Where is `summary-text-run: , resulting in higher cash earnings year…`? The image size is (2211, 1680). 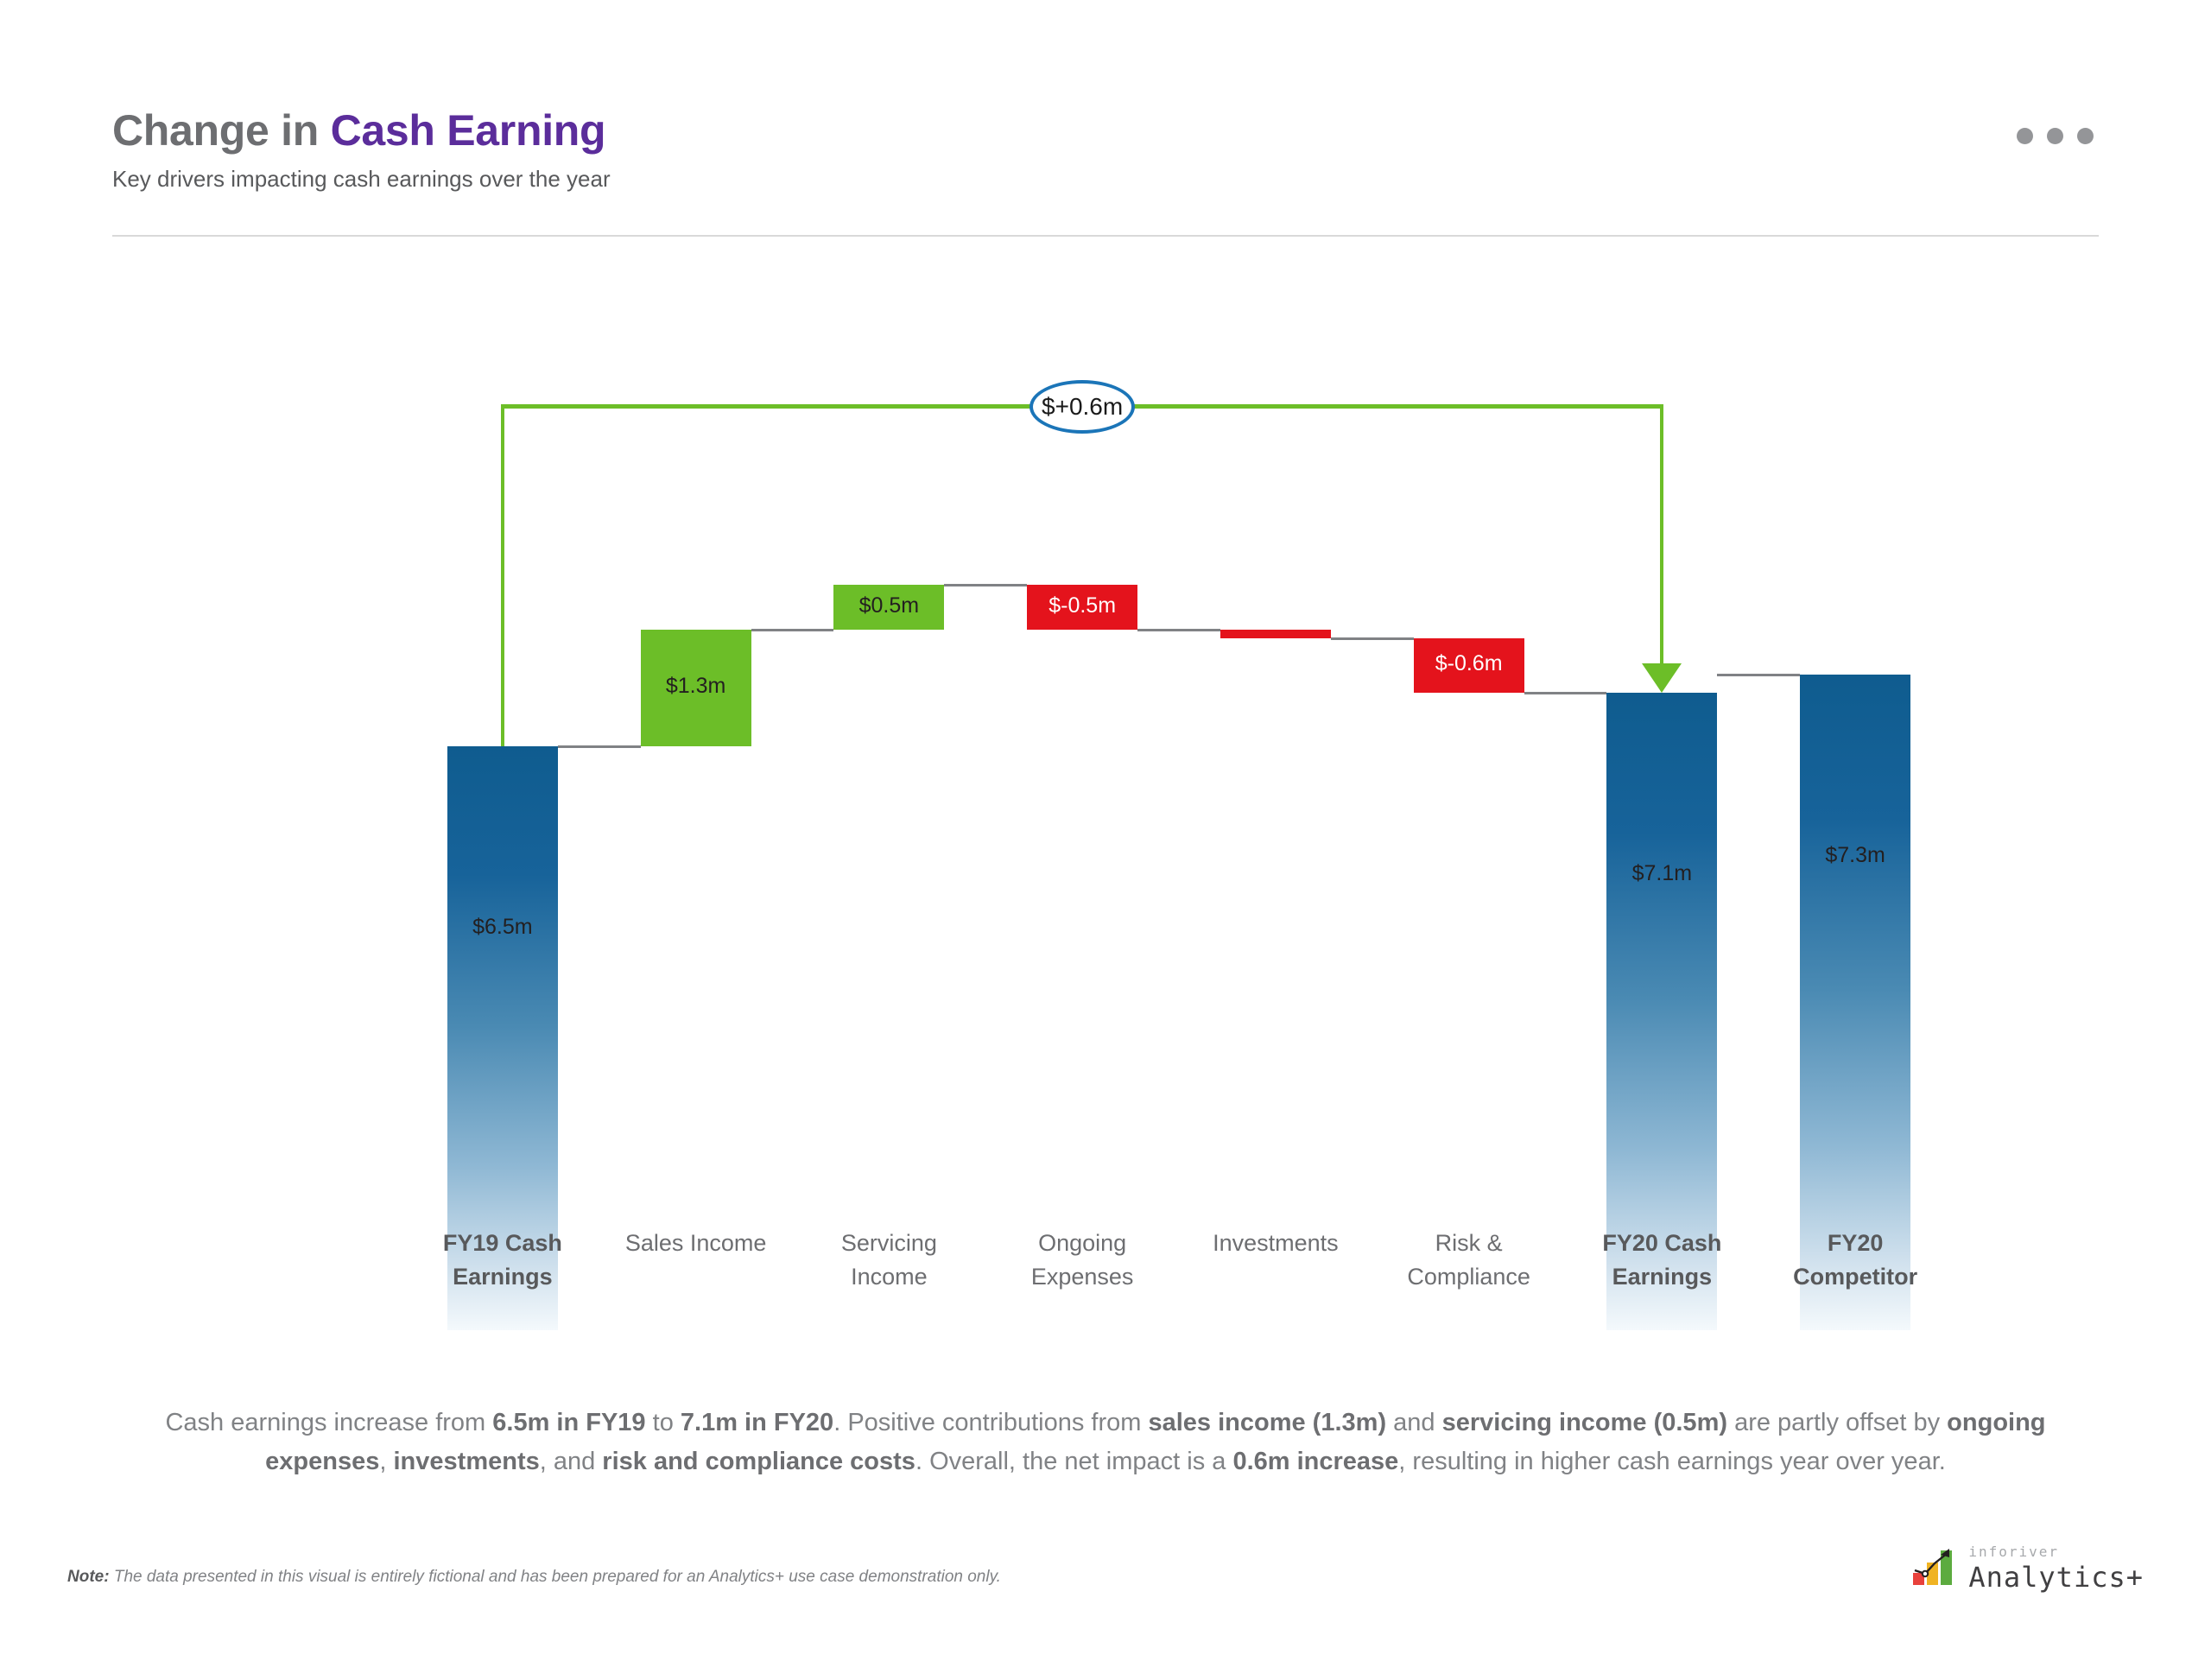 summary-text-run: , resulting in higher cash earnings year… is located at coordinates (1672, 1461).